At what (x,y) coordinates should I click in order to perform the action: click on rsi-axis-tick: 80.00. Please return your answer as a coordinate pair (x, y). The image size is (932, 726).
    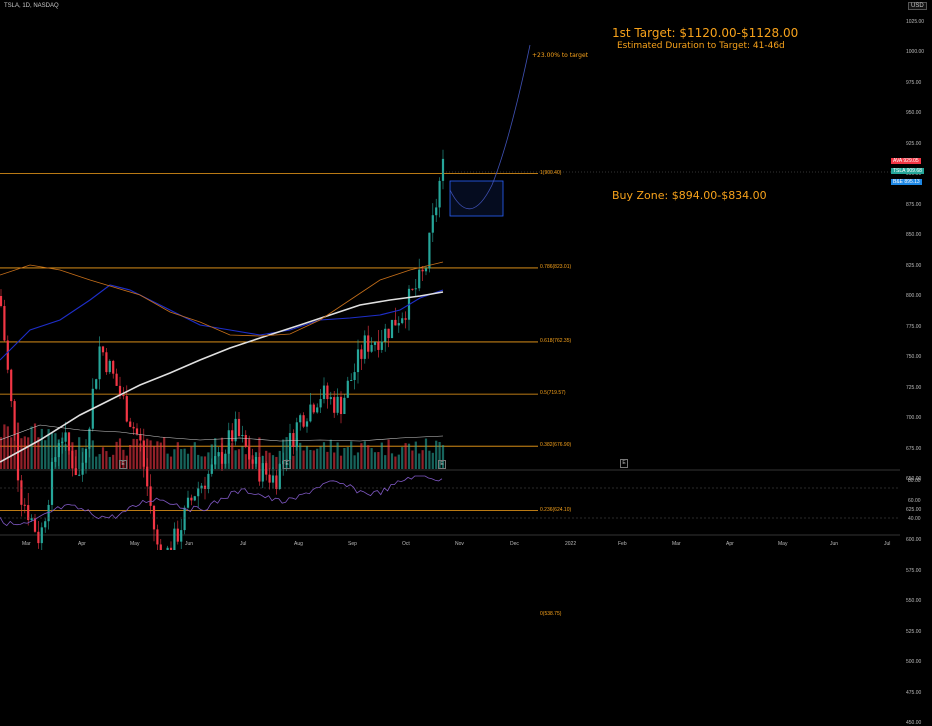
    Looking at the image, I should click on (914, 481).